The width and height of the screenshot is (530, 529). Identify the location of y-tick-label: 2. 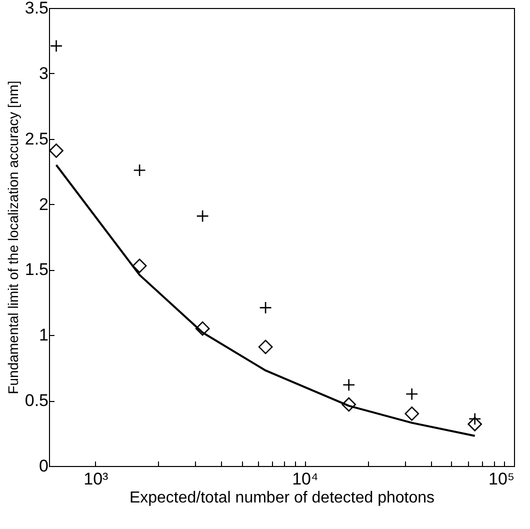
(43, 204).